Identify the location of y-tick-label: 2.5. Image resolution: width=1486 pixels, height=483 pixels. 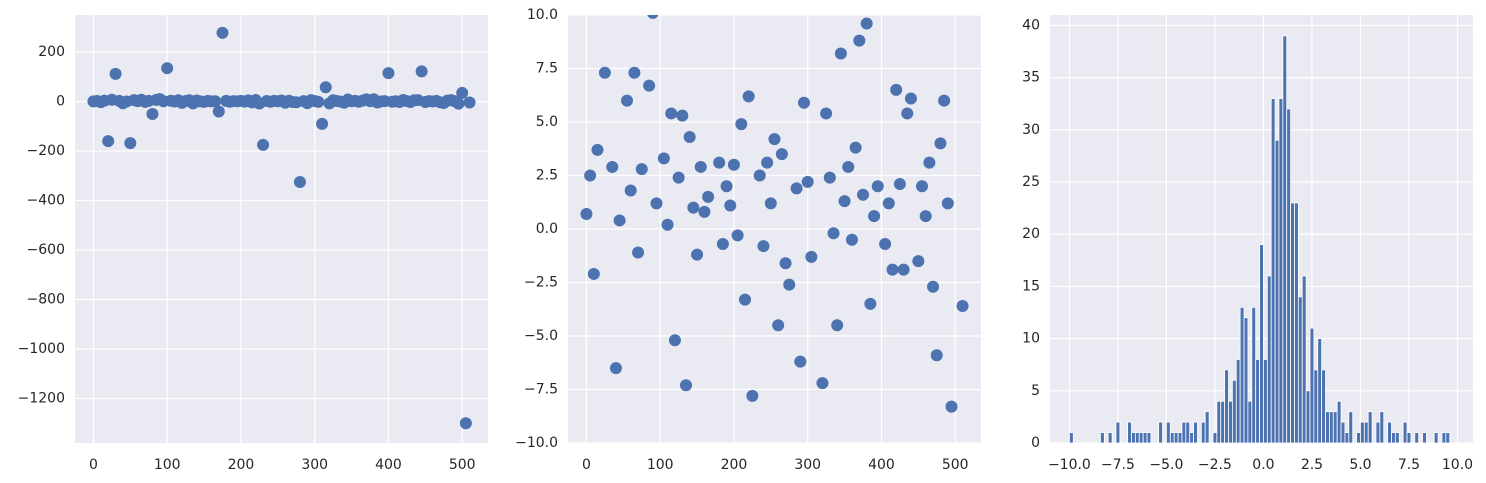
(547, 176).